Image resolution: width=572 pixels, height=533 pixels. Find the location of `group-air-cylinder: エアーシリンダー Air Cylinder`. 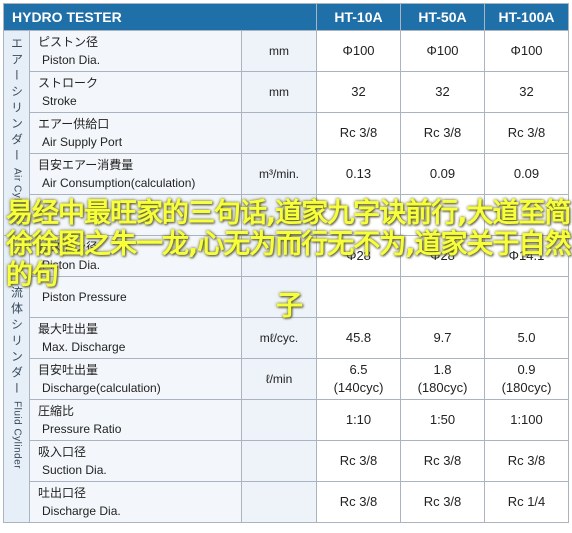

group-air-cylinder: エアーシリンダー Air Cylinder is located at coordinates (16, 133).